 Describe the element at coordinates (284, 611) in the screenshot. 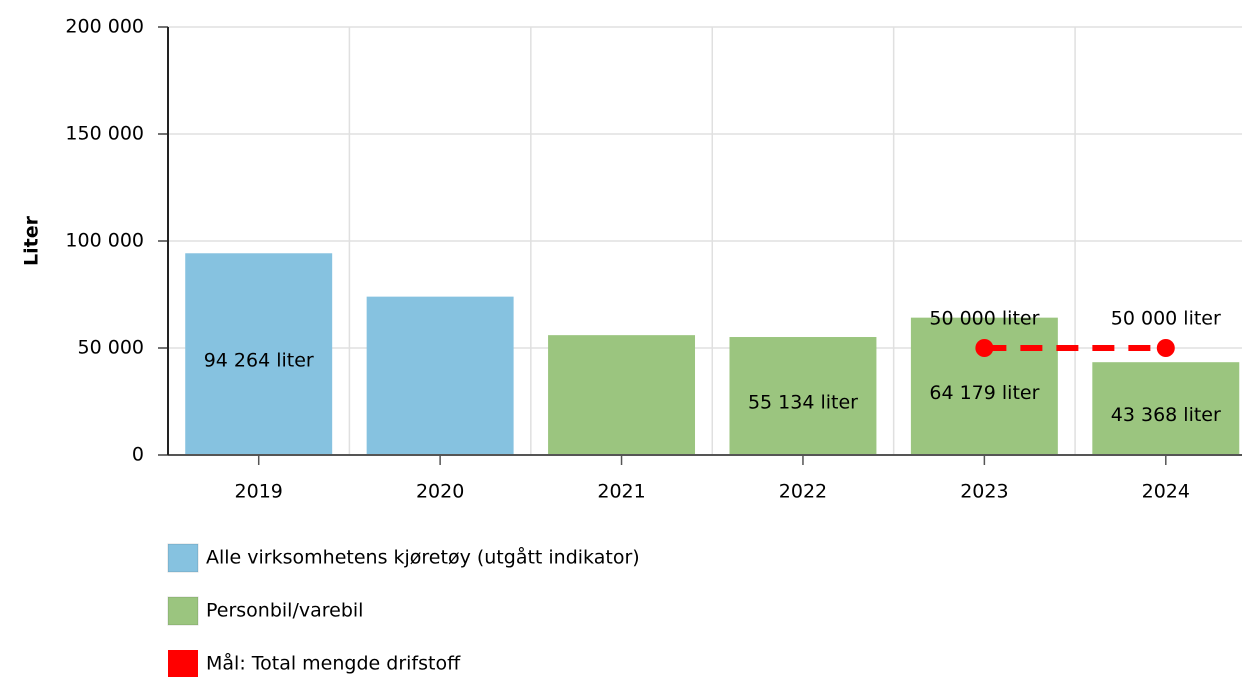

I see `legend-label: Personbil/varebil` at that location.